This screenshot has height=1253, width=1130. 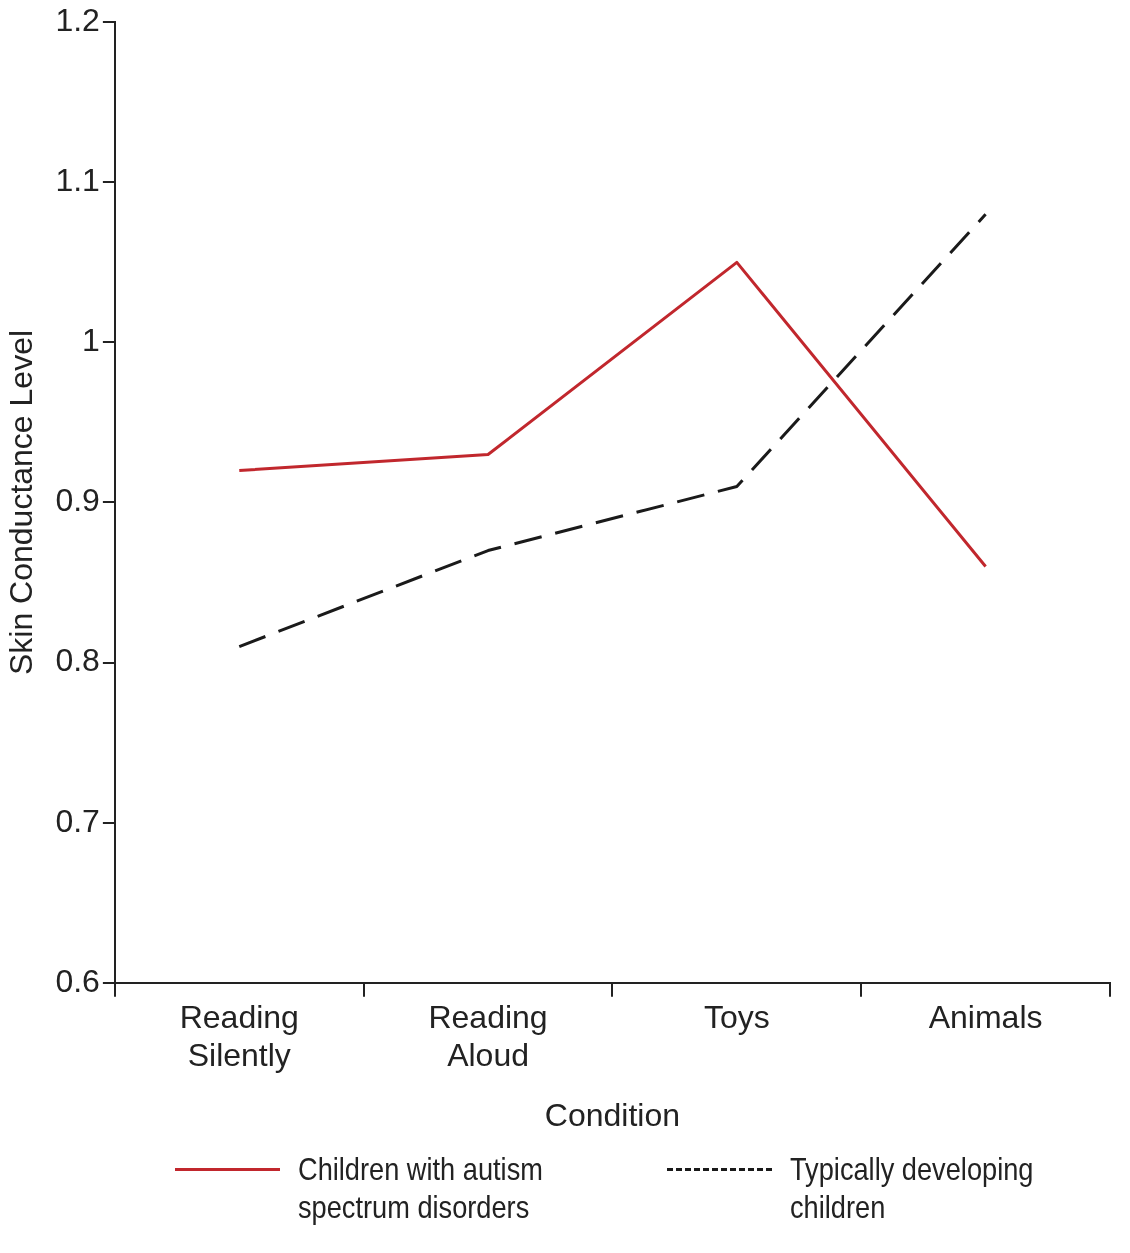 I want to click on x-tick-label: Reading Silently, so click(x=239, y=1036).